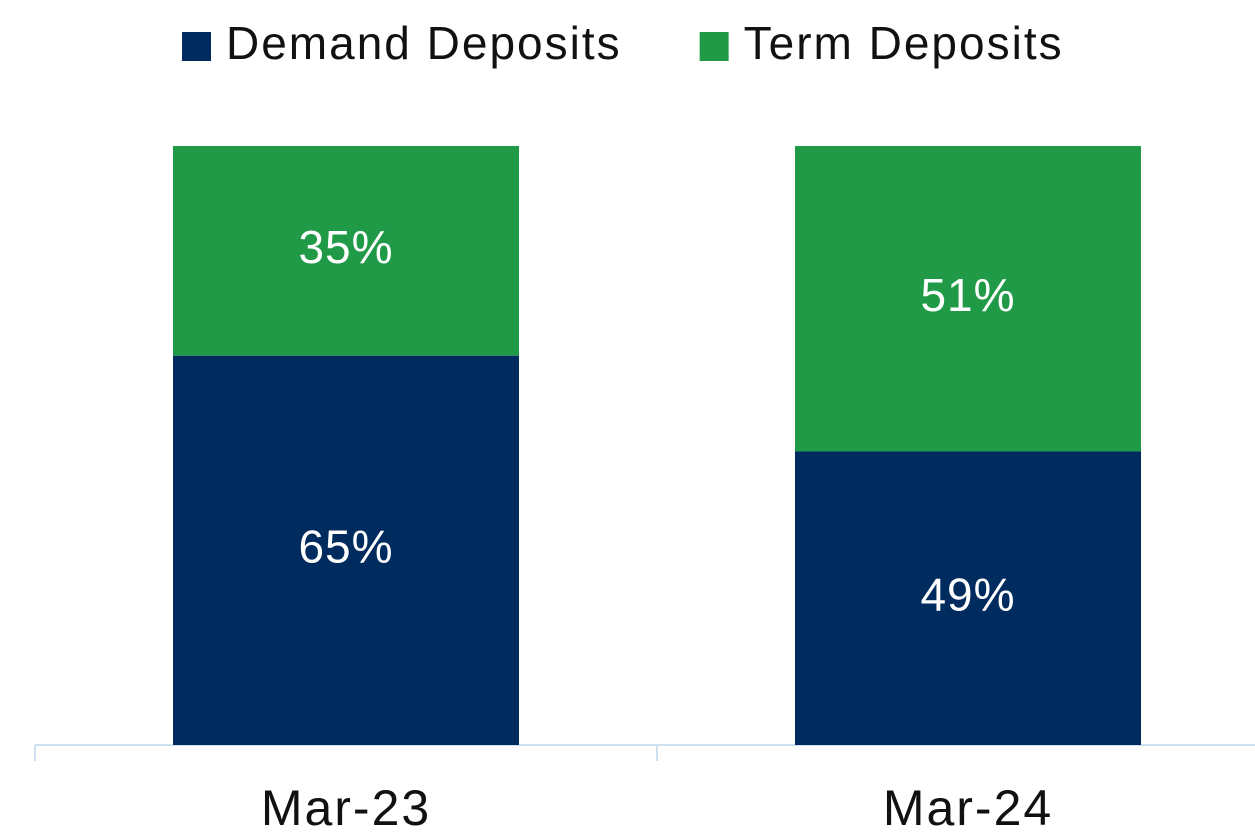  I want to click on data-label: 35%, so click(345, 247).